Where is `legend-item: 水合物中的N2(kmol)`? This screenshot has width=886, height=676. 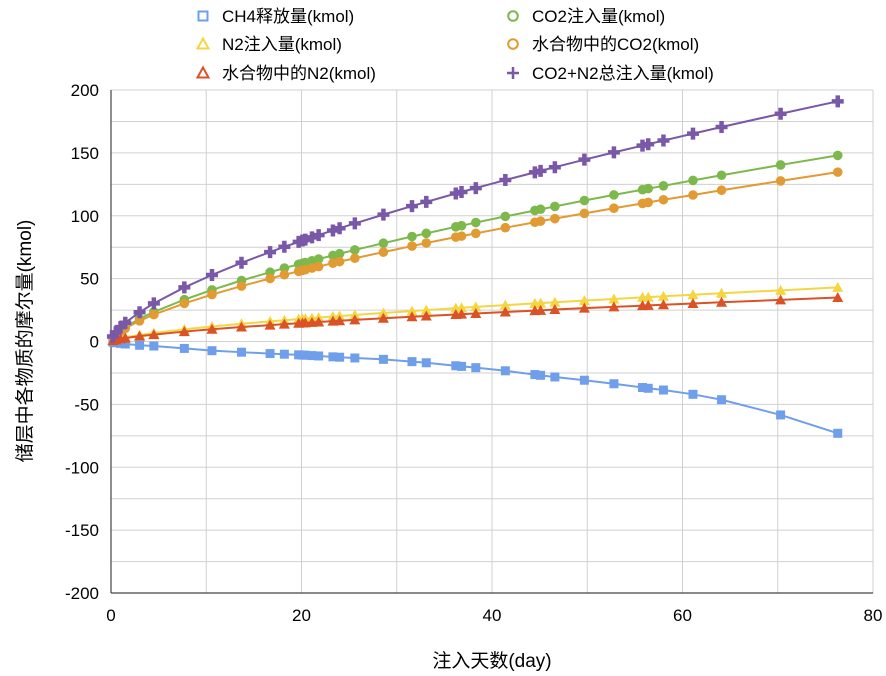 legend-item: 水合物中的N2(kmol) is located at coordinates (285, 73).